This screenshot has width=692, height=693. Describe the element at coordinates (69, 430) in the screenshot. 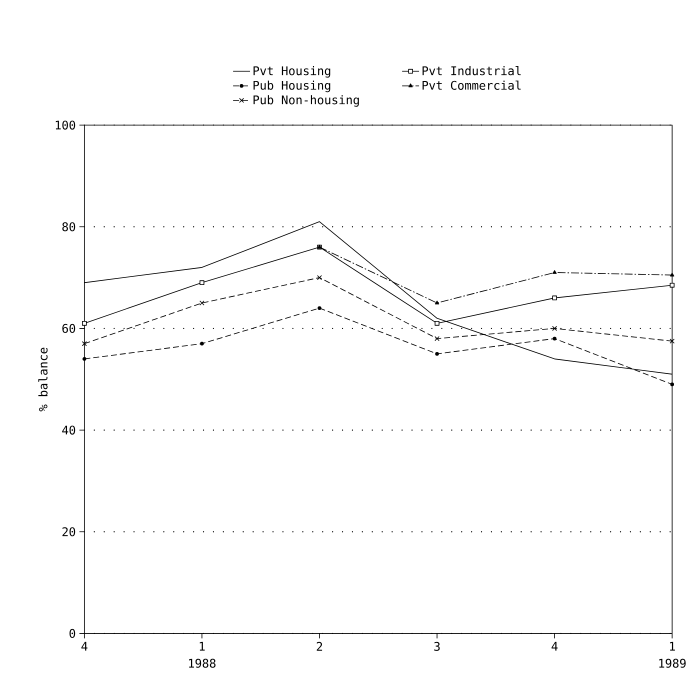

I see `y-tick-label: 40` at that location.